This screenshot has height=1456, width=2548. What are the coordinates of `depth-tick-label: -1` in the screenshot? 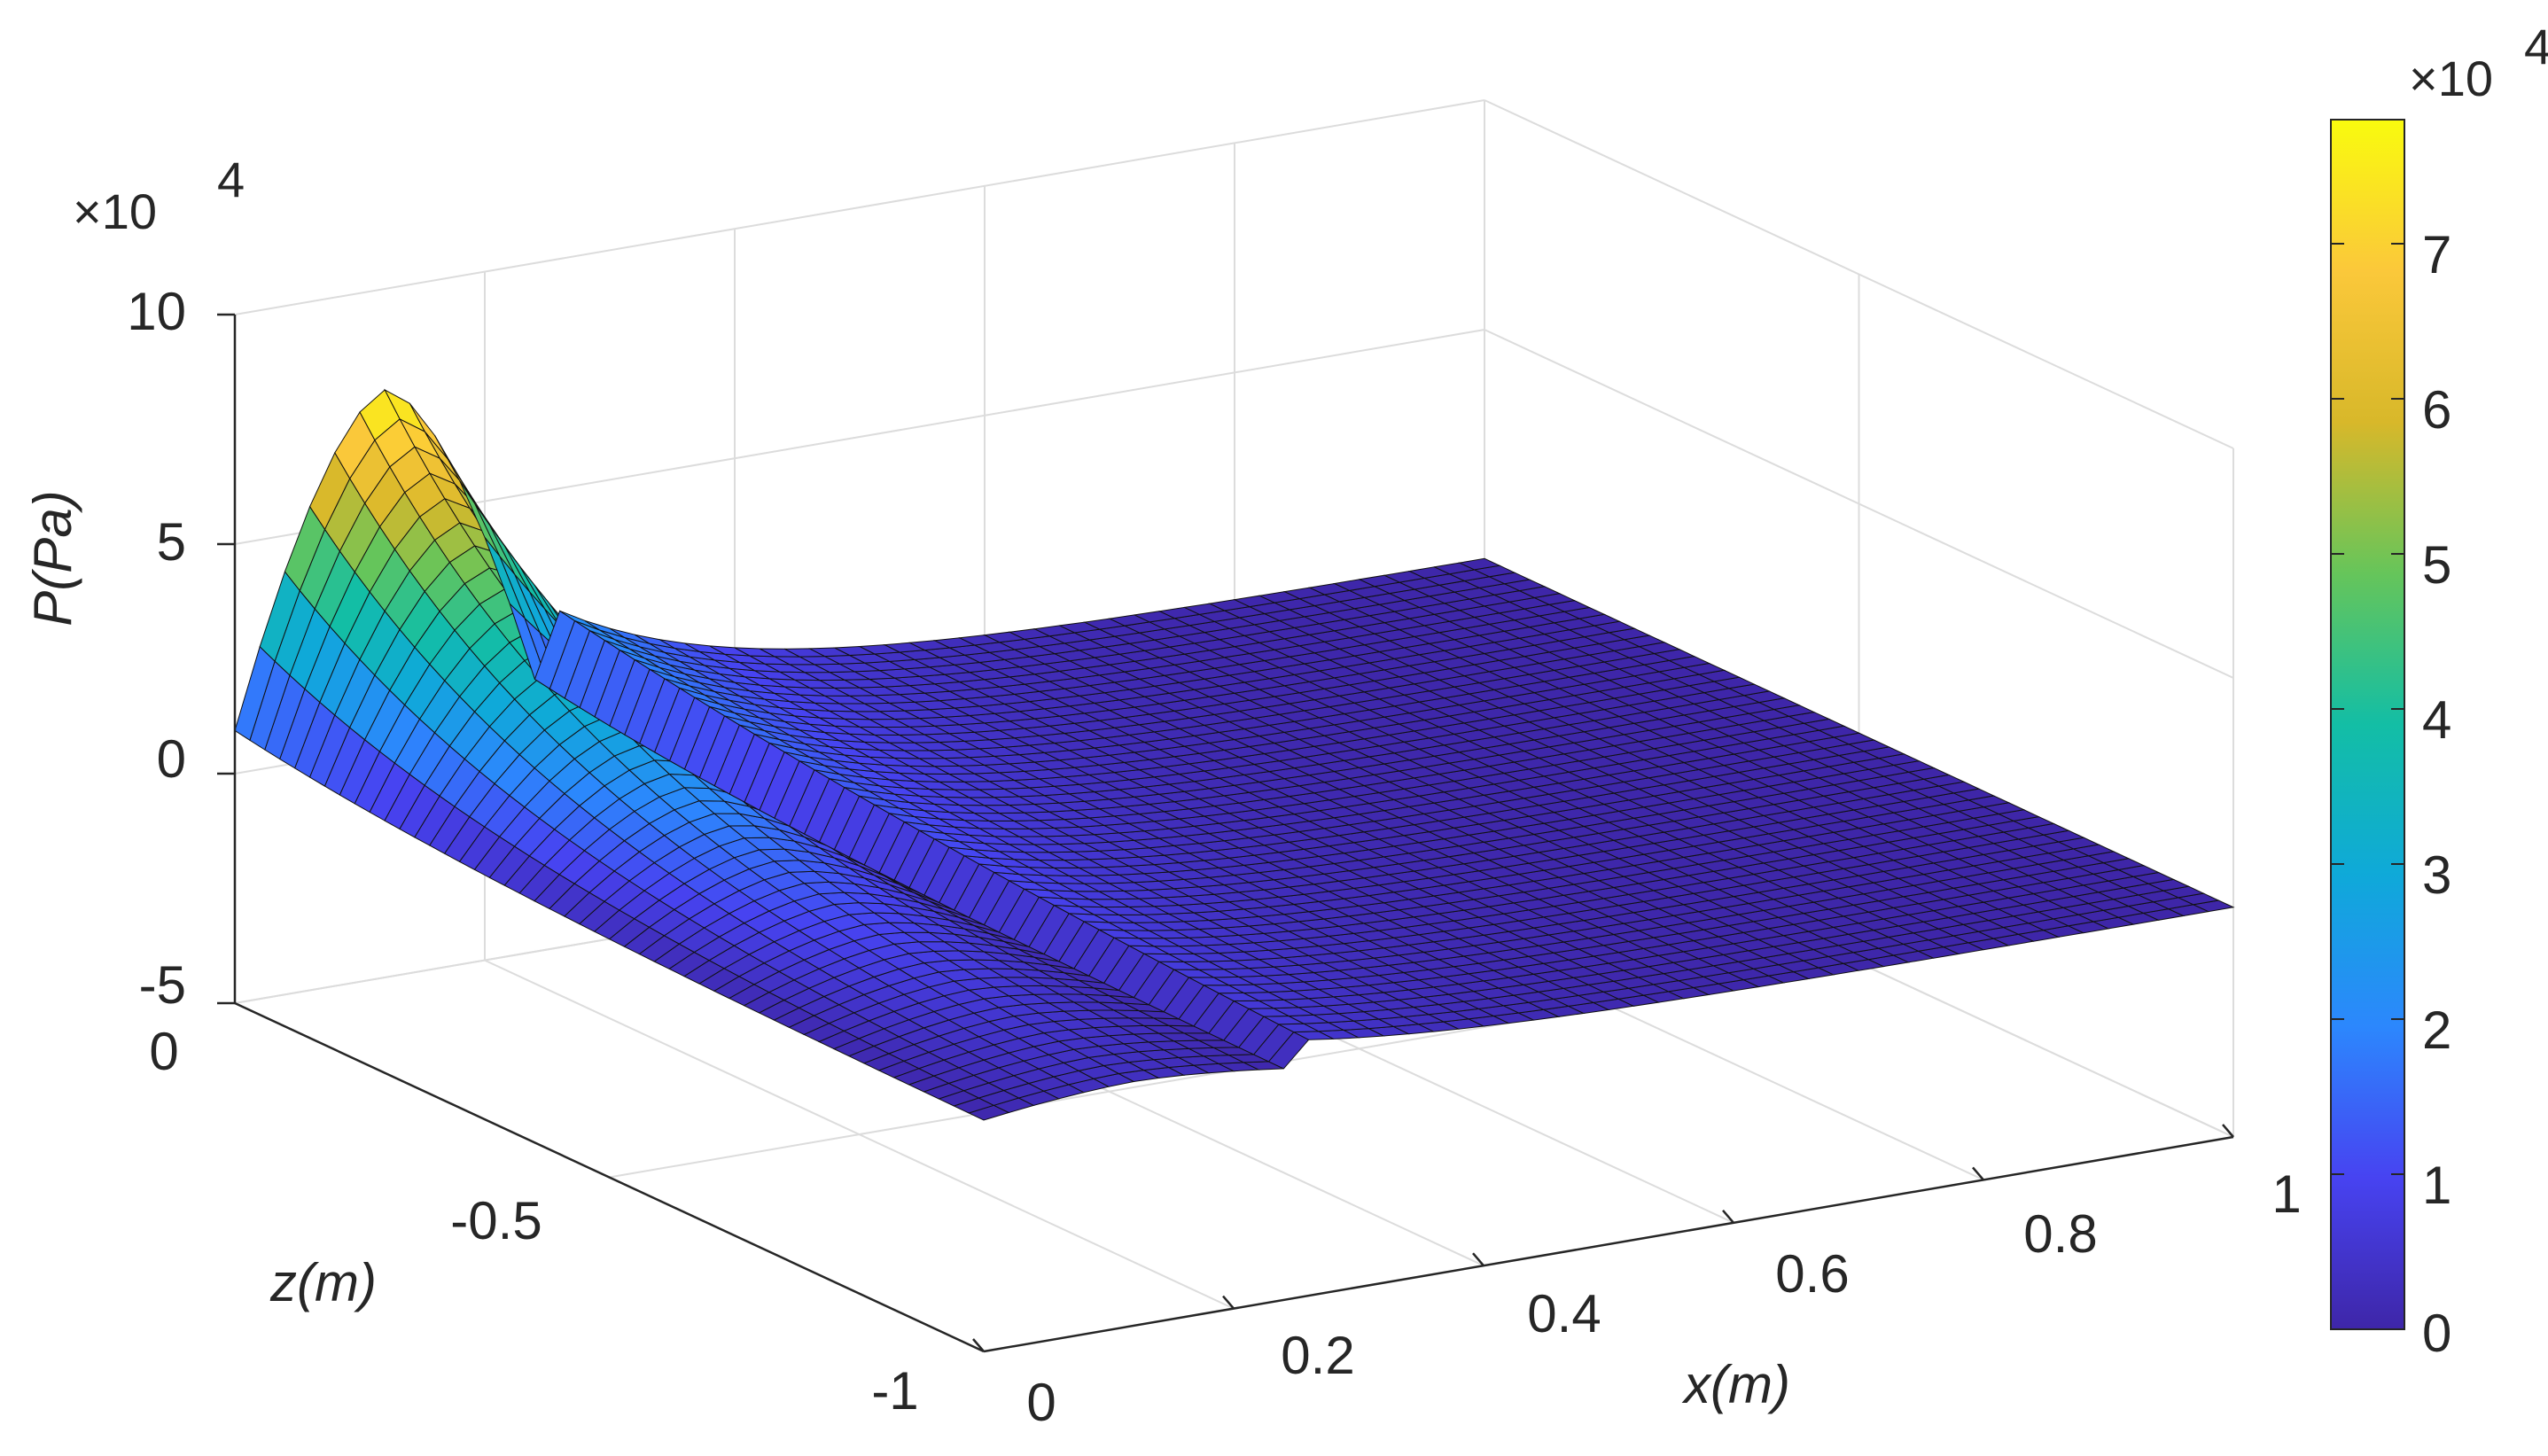 It's located at (894, 1391).